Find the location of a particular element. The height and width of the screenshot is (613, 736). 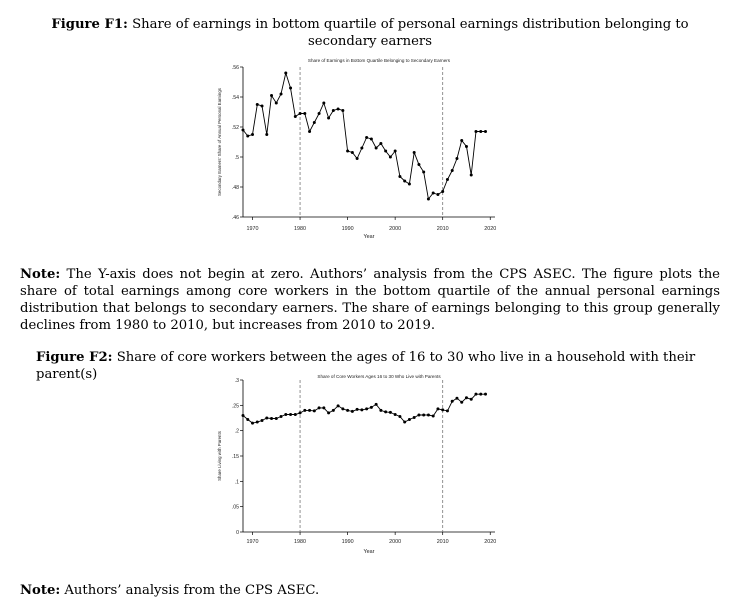

note2-text: Authors’ analysis from the CPS ASEC. is located at coordinates (192, 590).